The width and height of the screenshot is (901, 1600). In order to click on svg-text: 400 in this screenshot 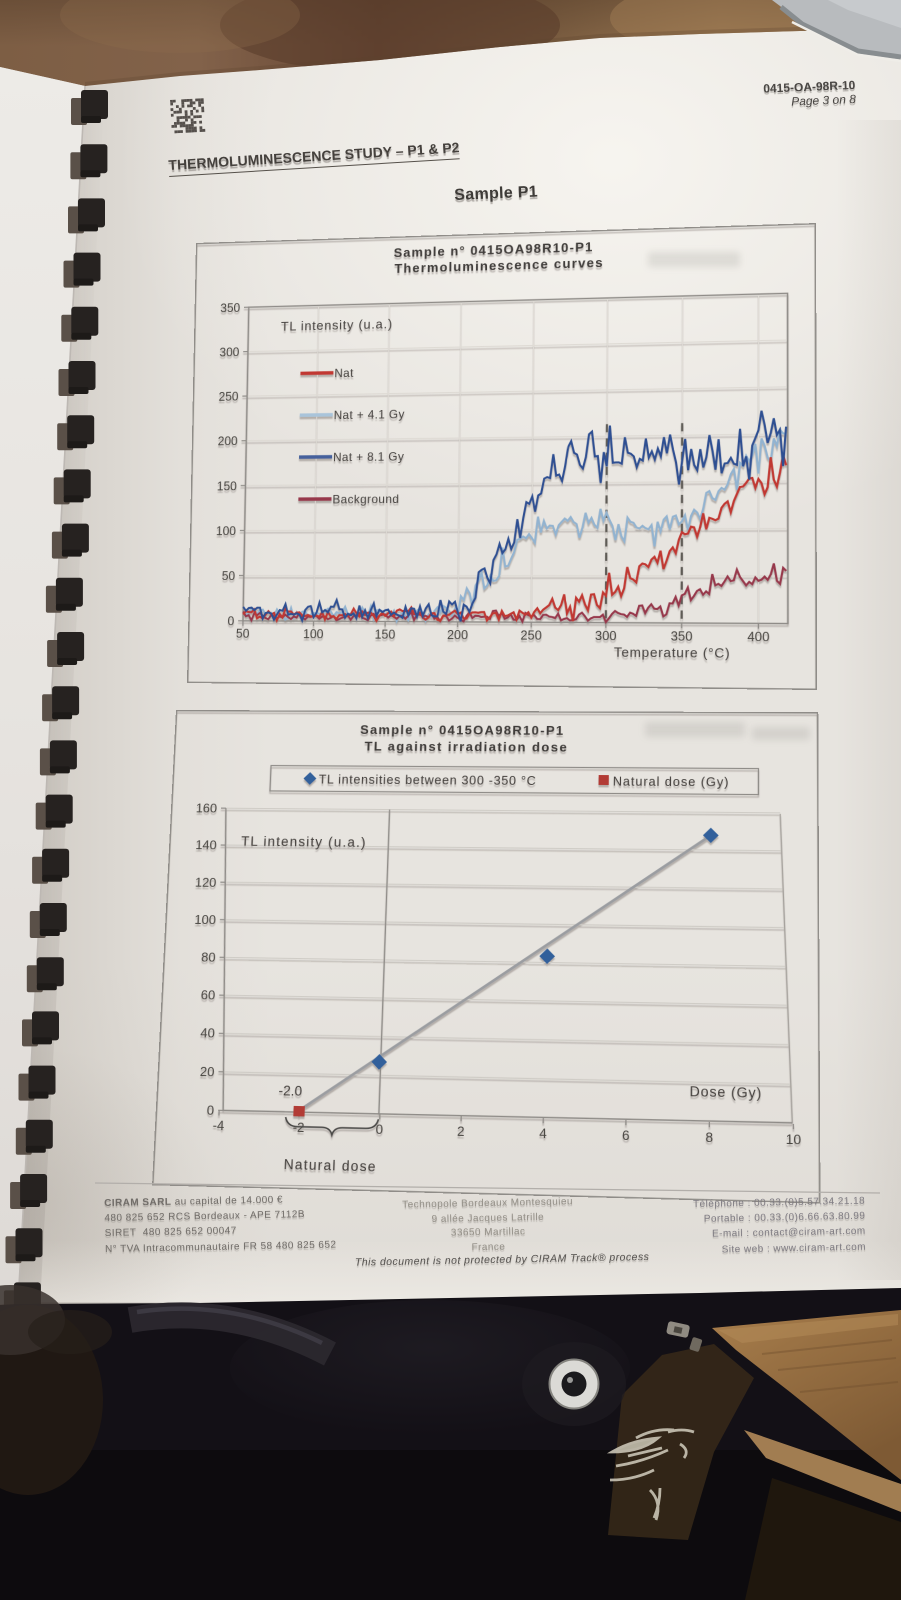, I will do `click(758, 637)`.